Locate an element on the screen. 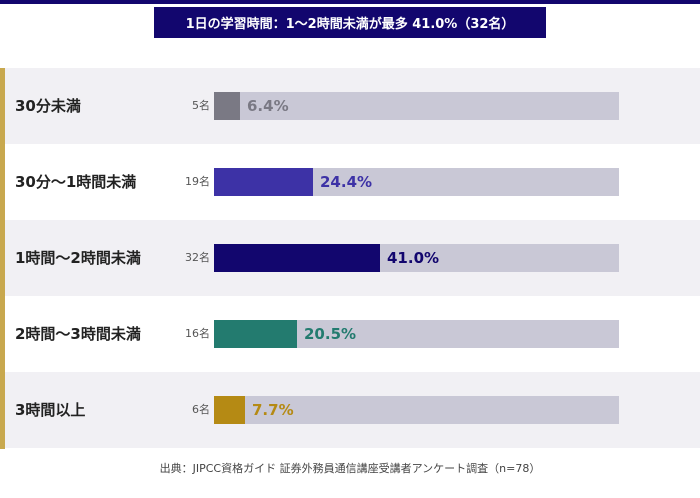 The width and height of the screenshot is (700, 498). count-label: 6名 is located at coordinates (201, 409).